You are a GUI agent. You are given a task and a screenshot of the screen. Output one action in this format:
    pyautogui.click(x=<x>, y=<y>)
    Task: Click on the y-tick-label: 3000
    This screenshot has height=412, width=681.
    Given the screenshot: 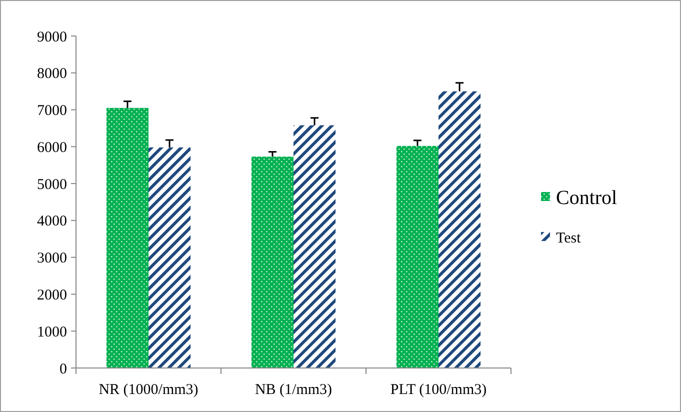 What is the action you would take?
    pyautogui.click(x=52, y=258)
    